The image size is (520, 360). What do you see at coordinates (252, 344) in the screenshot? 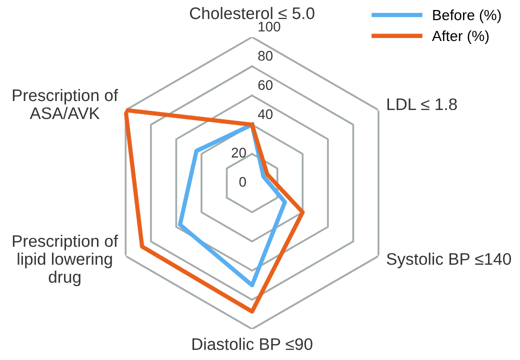
I see `spoke-label: Diastolic BP ≤90` at bounding box center [252, 344].